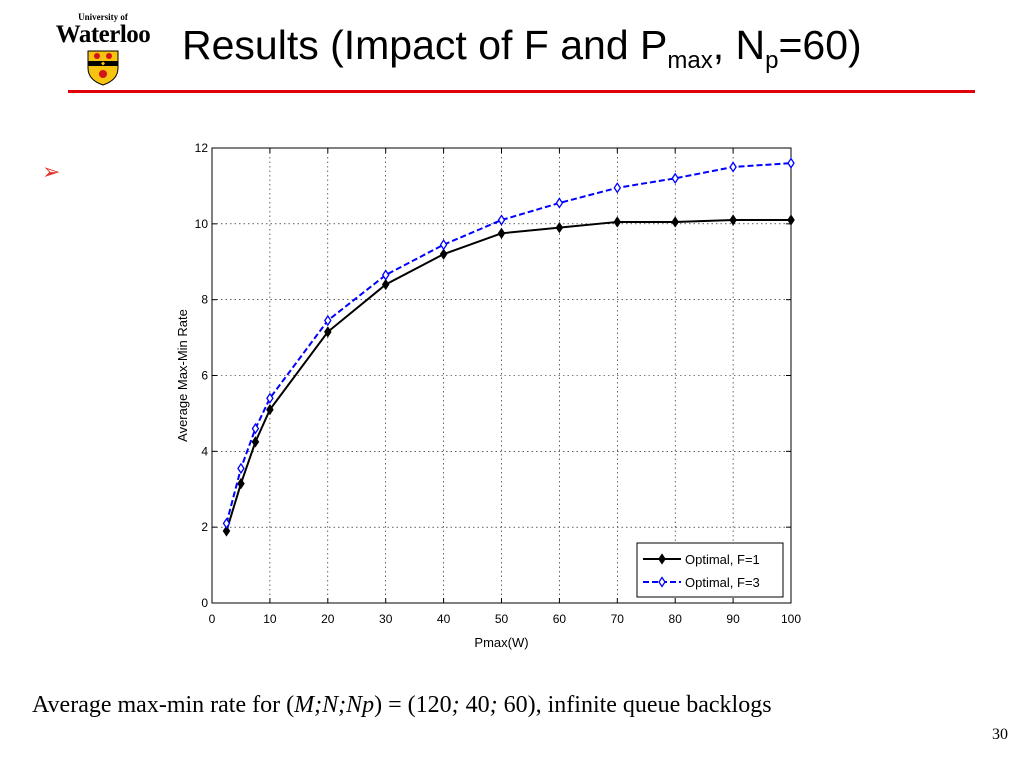  What do you see at coordinates (733, 619) in the screenshot?
I see `x-tick-label: 90` at bounding box center [733, 619].